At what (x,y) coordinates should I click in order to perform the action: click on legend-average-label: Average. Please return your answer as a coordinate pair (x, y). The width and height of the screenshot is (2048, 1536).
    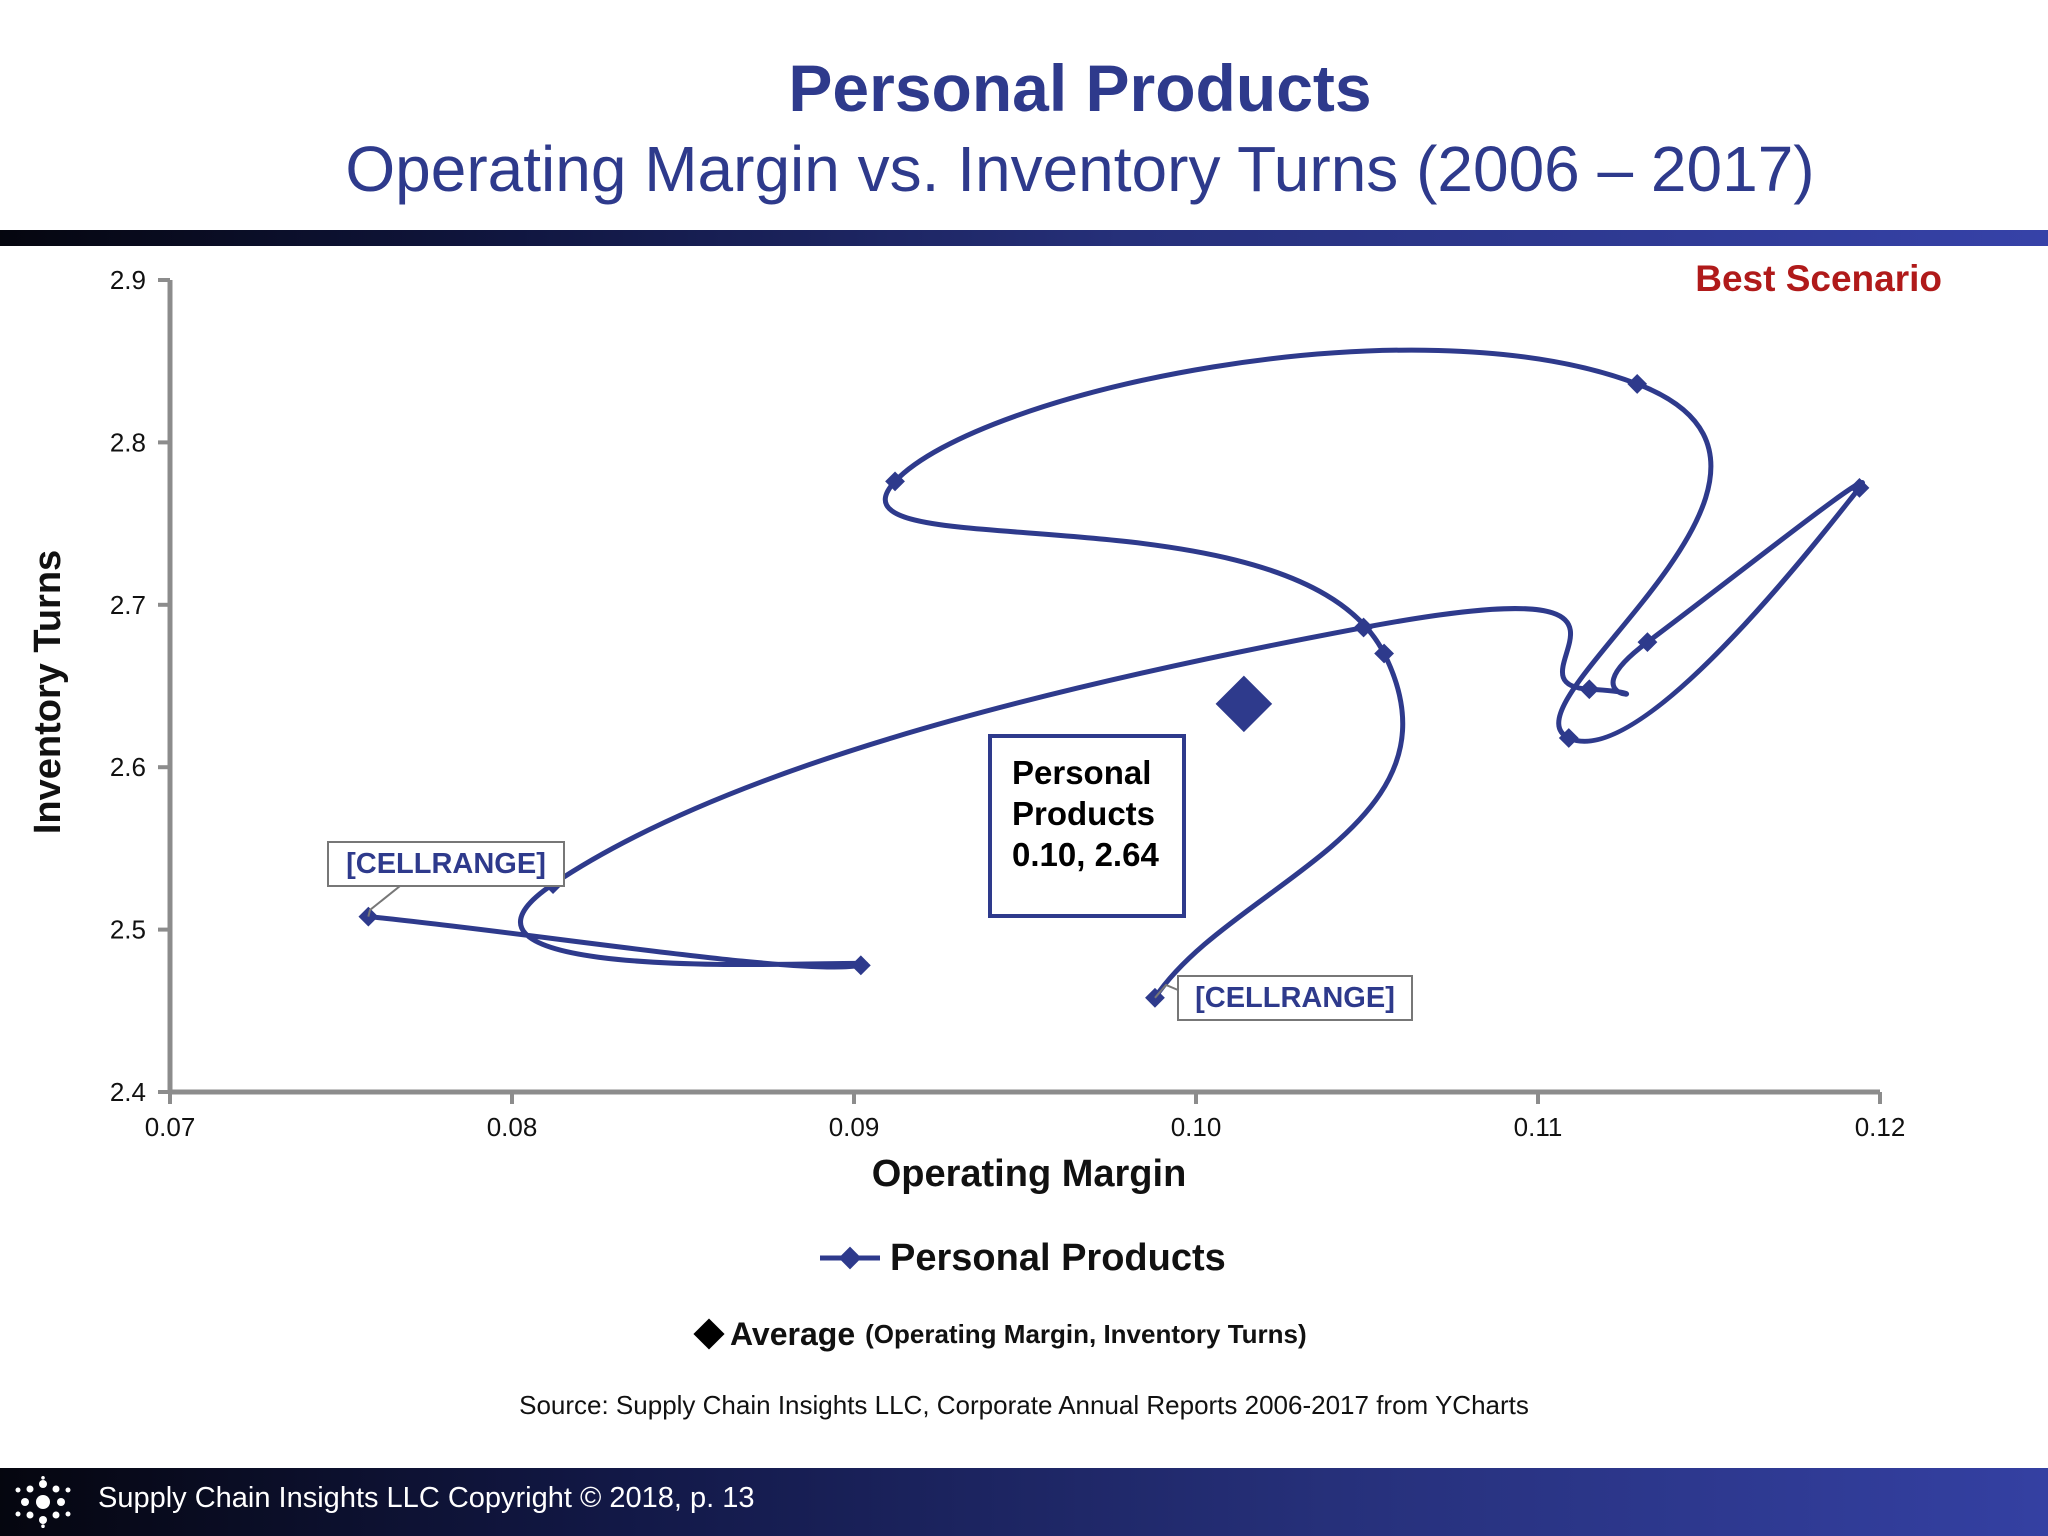
    Looking at the image, I should click on (793, 1333).